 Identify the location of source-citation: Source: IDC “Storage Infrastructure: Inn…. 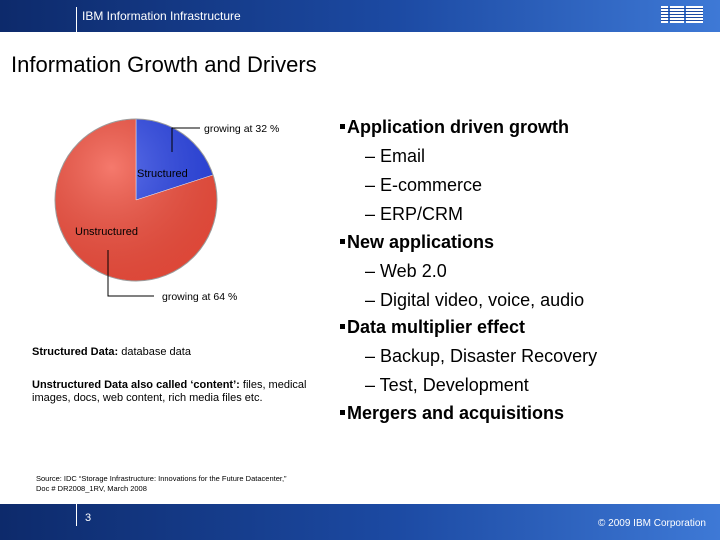
(161, 483).